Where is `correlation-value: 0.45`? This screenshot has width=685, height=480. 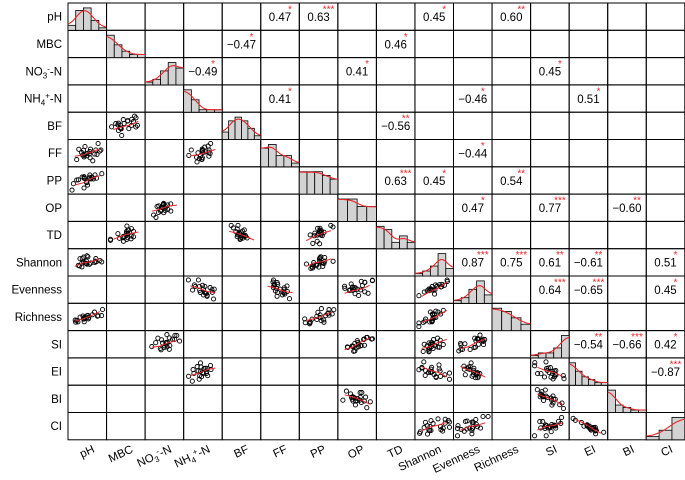 correlation-value: 0.45 is located at coordinates (434, 18).